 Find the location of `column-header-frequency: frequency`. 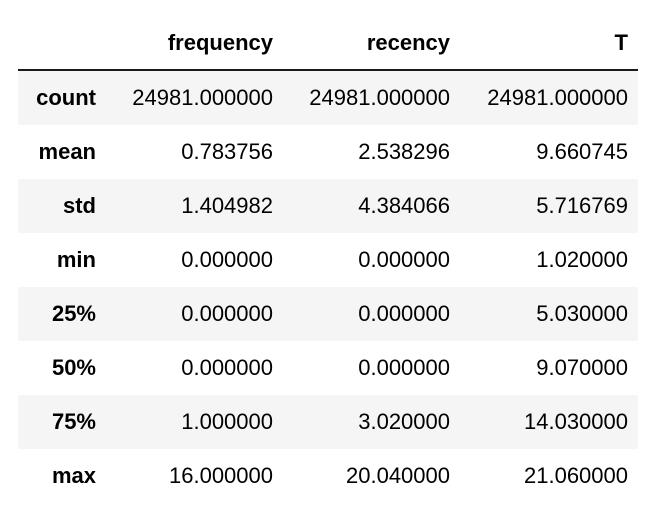

column-header-frequency: frequency is located at coordinates (194, 44).